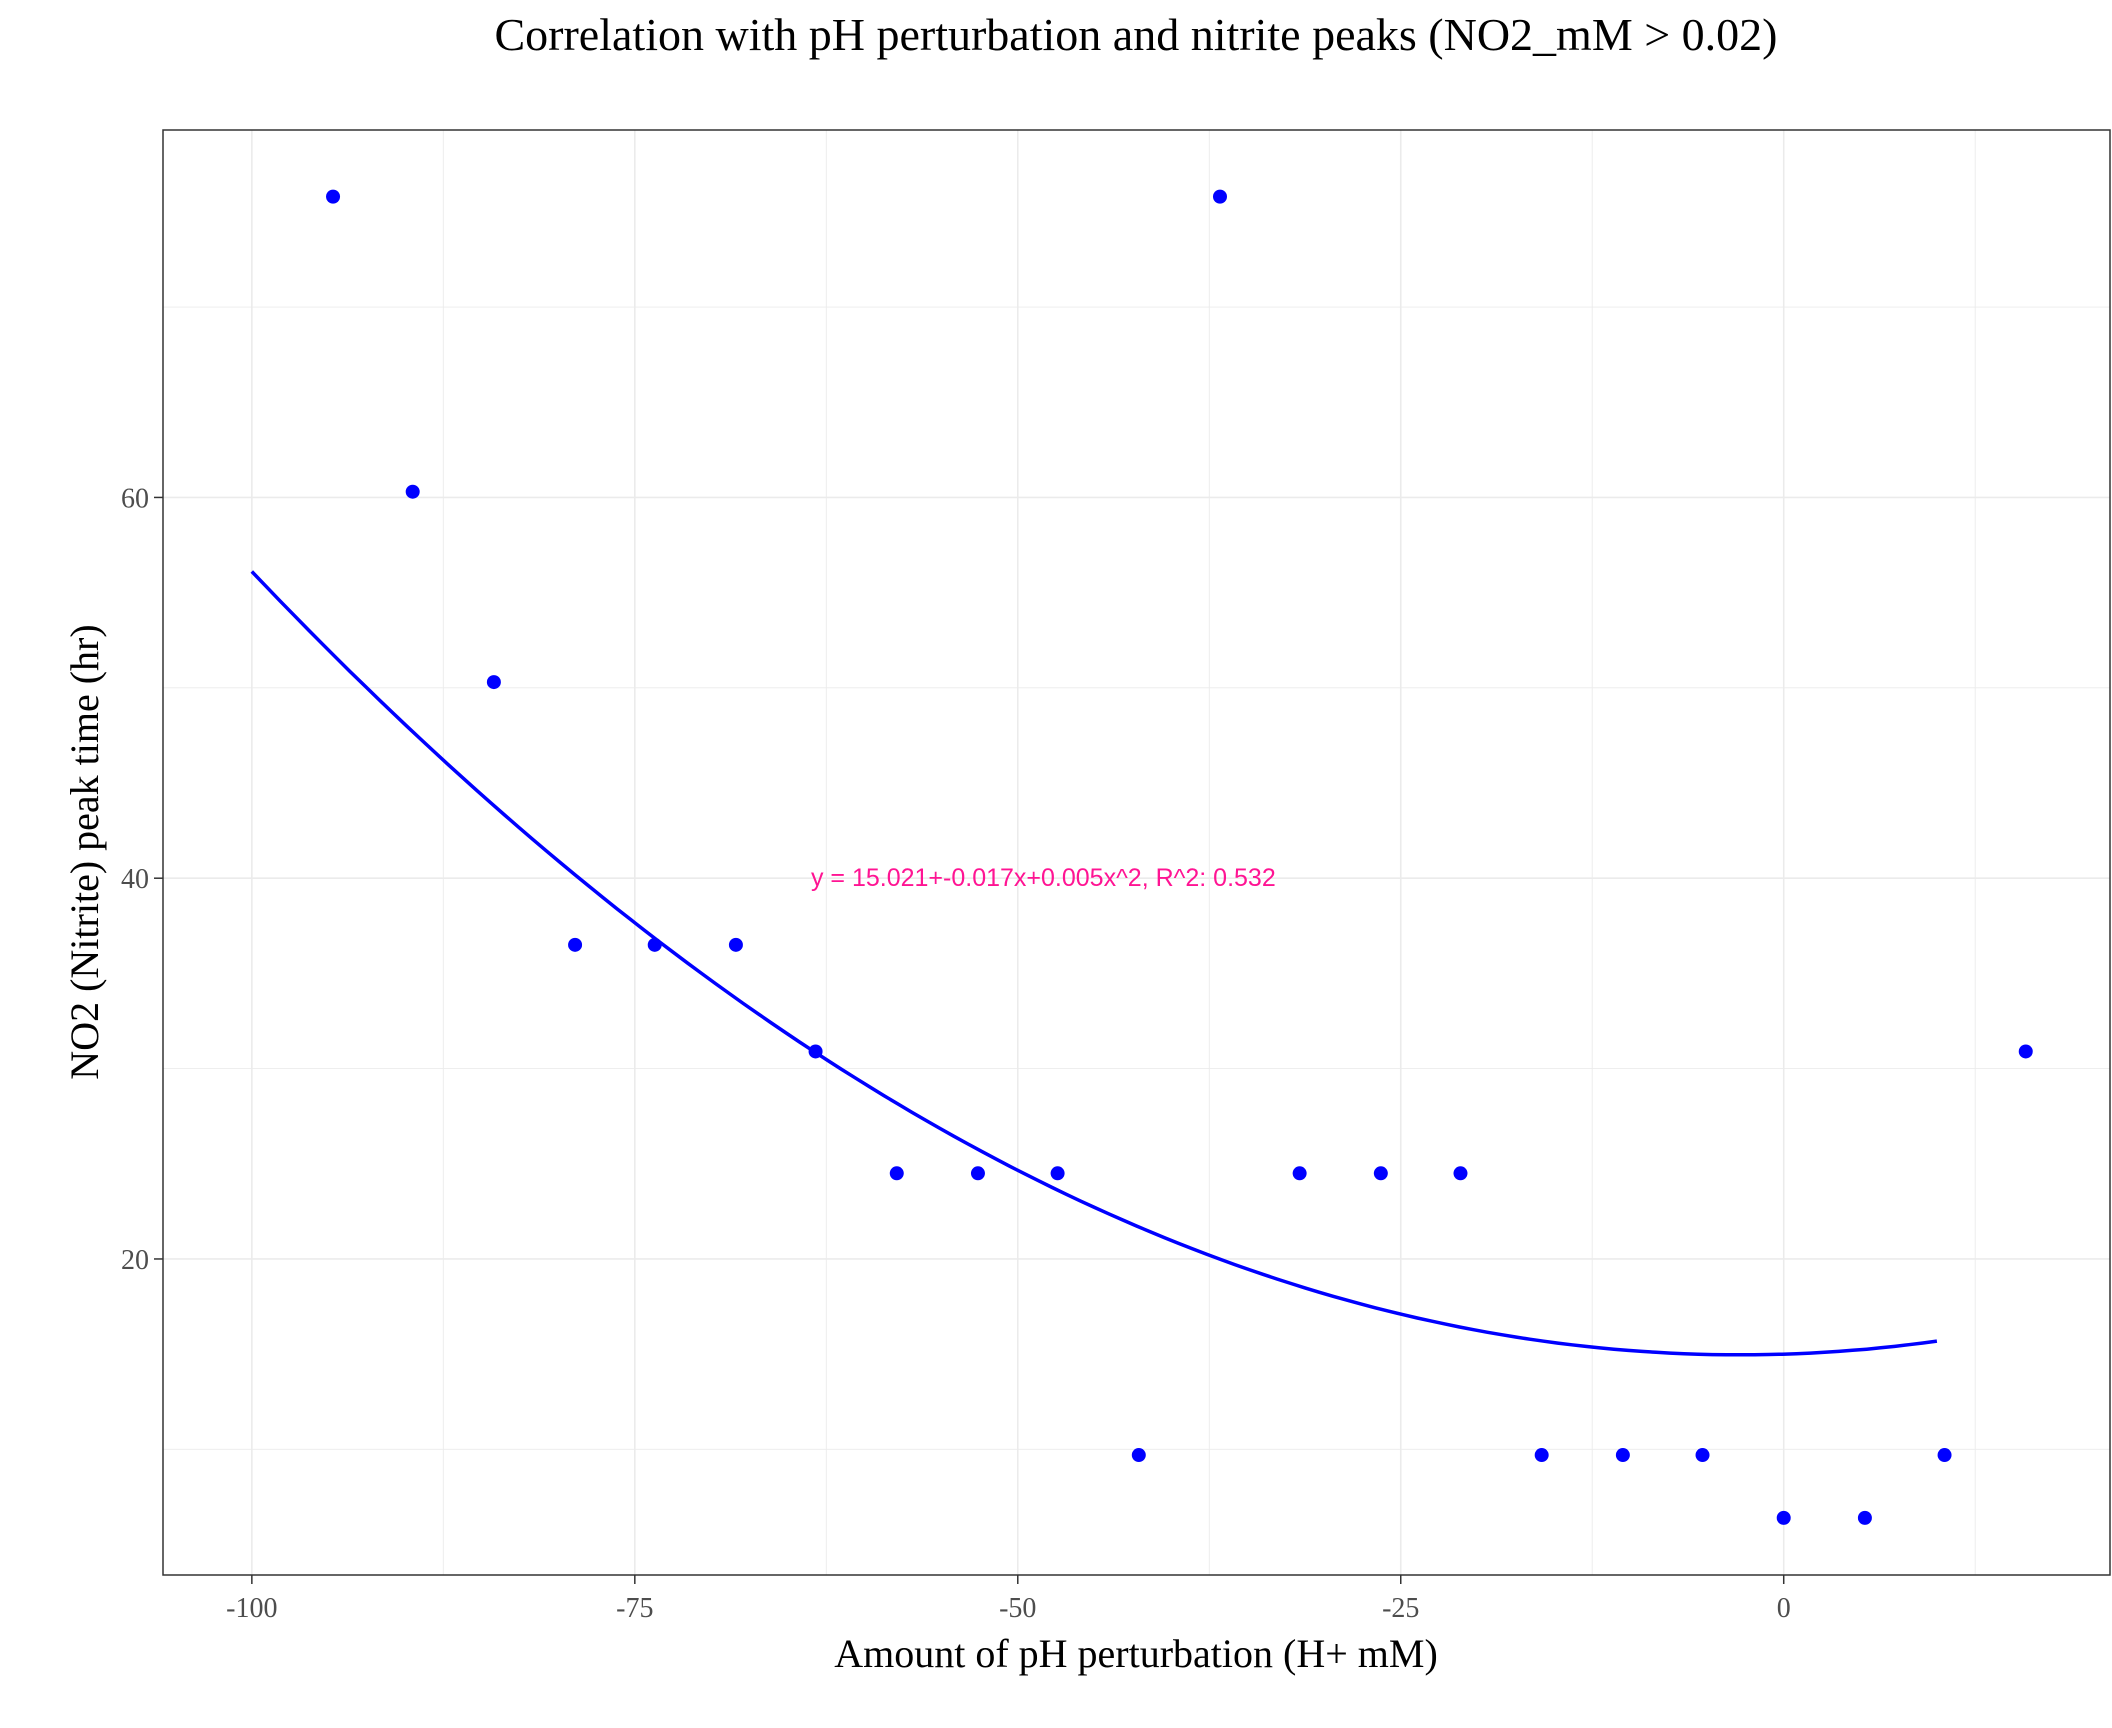 The image size is (2112, 1728). What do you see at coordinates (634, 1608) in the screenshot?
I see `x-tick-label: -75` at bounding box center [634, 1608].